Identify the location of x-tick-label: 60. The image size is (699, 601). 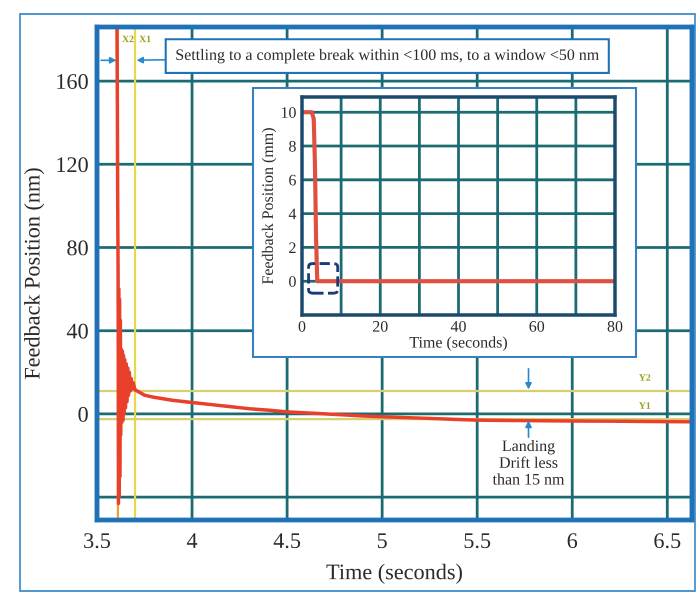
(536, 326).